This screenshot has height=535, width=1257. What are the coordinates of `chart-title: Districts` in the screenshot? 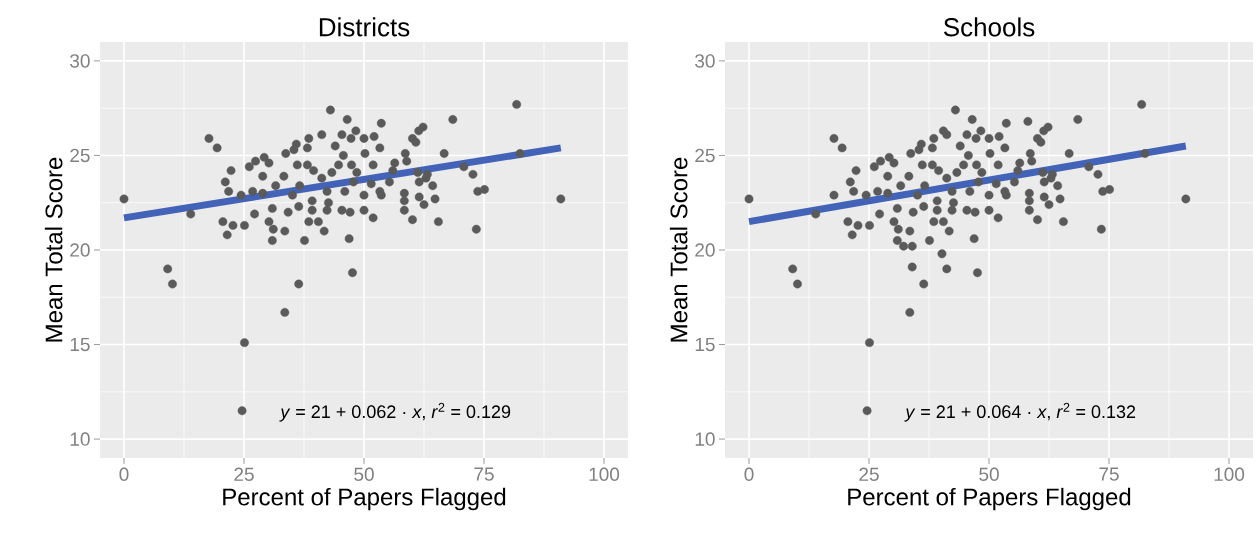 It's located at (364, 27).